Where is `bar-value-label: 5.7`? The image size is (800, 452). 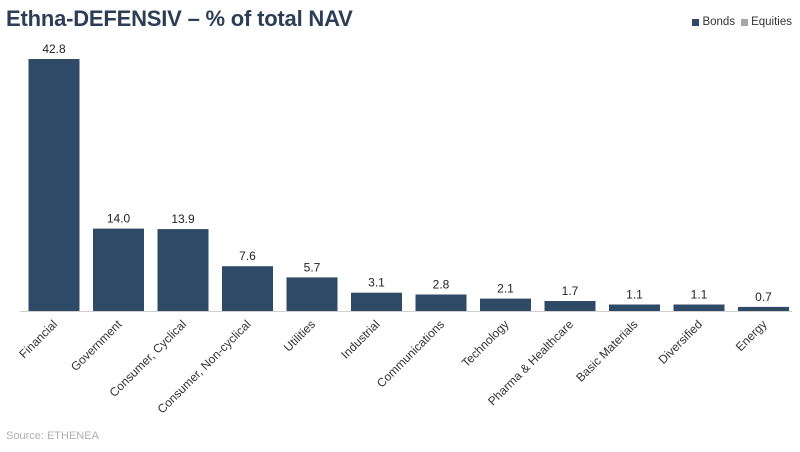 bar-value-label: 5.7 is located at coordinates (312, 267).